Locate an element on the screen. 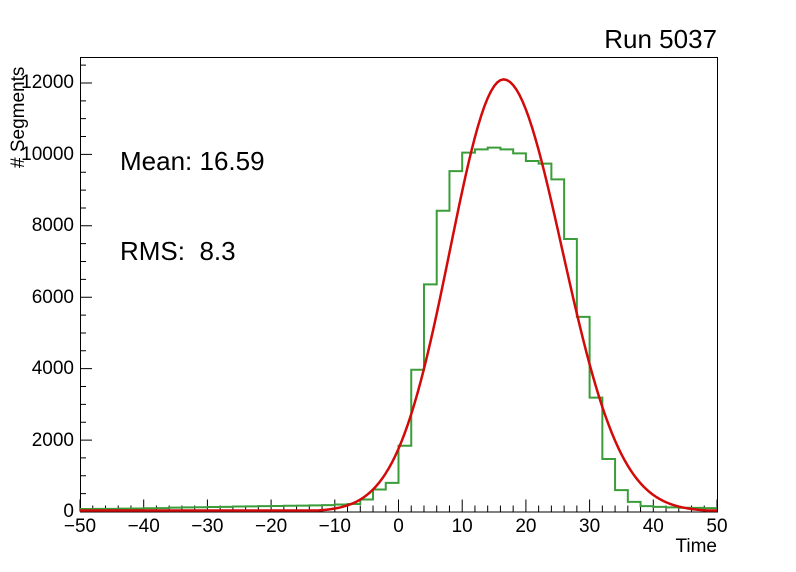  x-tick-label: 50 is located at coordinates (717, 526).